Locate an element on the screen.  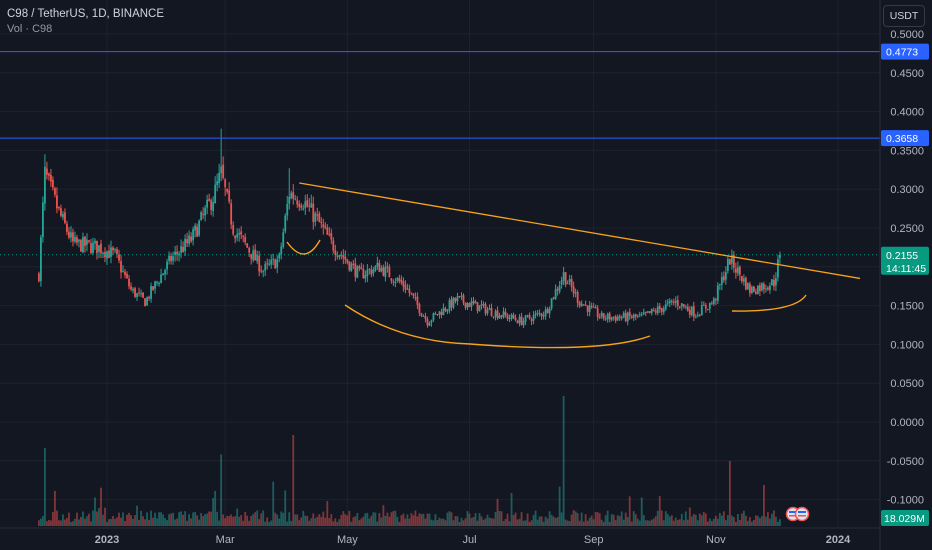
last-price-tag-label: 0.2155 is located at coordinates (902, 256).